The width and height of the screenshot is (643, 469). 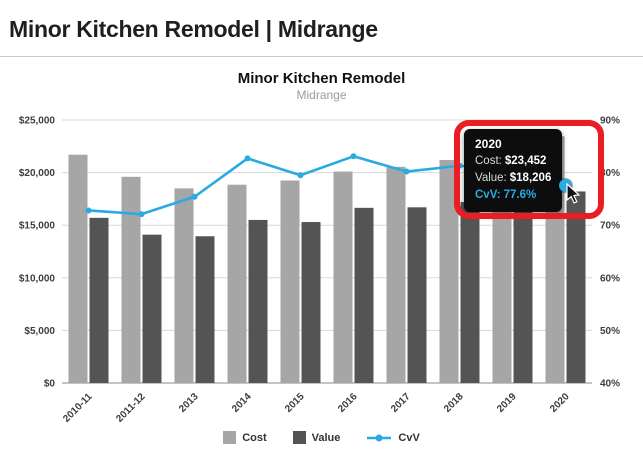 What do you see at coordinates (230, 437) in the screenshot?
I see `legend-swatch-cost` at bounding box center [230, 437].